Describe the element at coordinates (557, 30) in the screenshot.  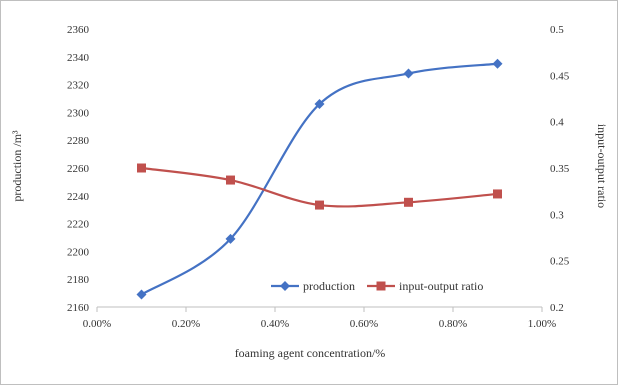
I see `y-tick-label-right: 0.5` at that location.